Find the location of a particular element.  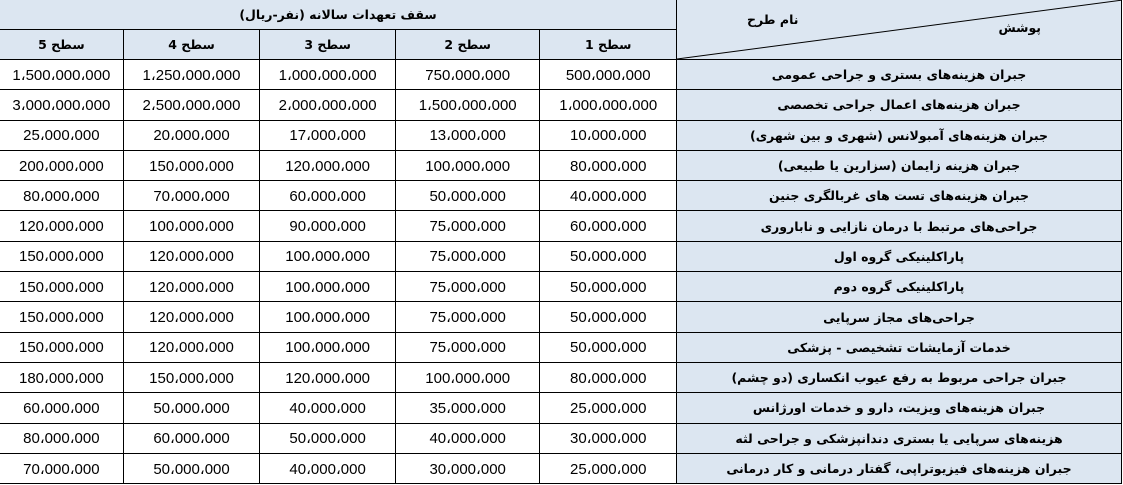

level-1-value: 25،000،000 is located at coordinates (608, 468).